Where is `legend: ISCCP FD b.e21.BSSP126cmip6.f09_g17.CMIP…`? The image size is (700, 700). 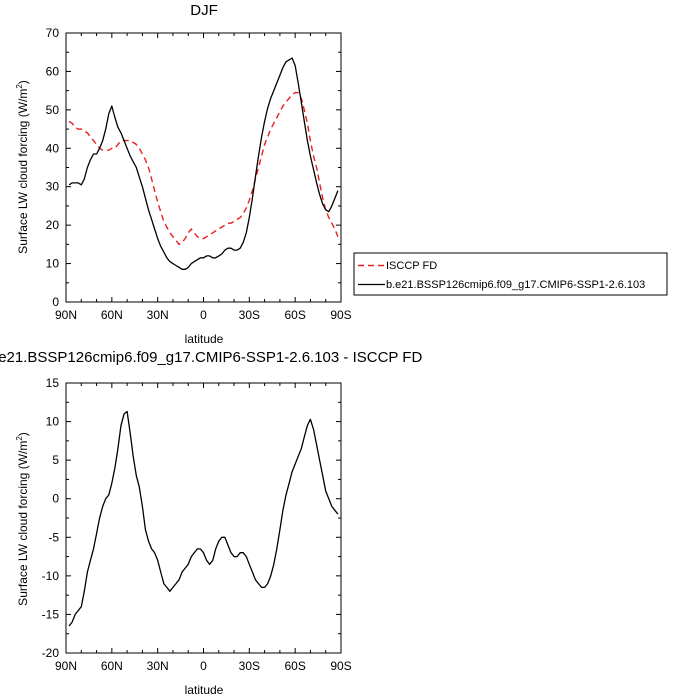
legend: ISCCP FD b.e21.BSSP126cmip6.f09_g17.CMIP… is located at coordinates (510, 274).